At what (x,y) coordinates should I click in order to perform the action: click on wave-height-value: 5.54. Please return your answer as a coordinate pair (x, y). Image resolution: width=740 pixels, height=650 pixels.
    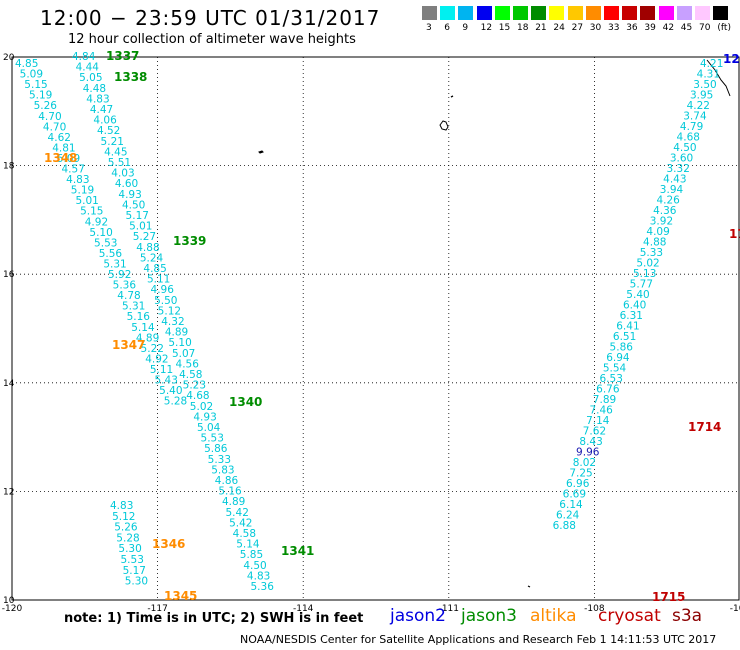
    Looking at the image, I should click on (615, 369).